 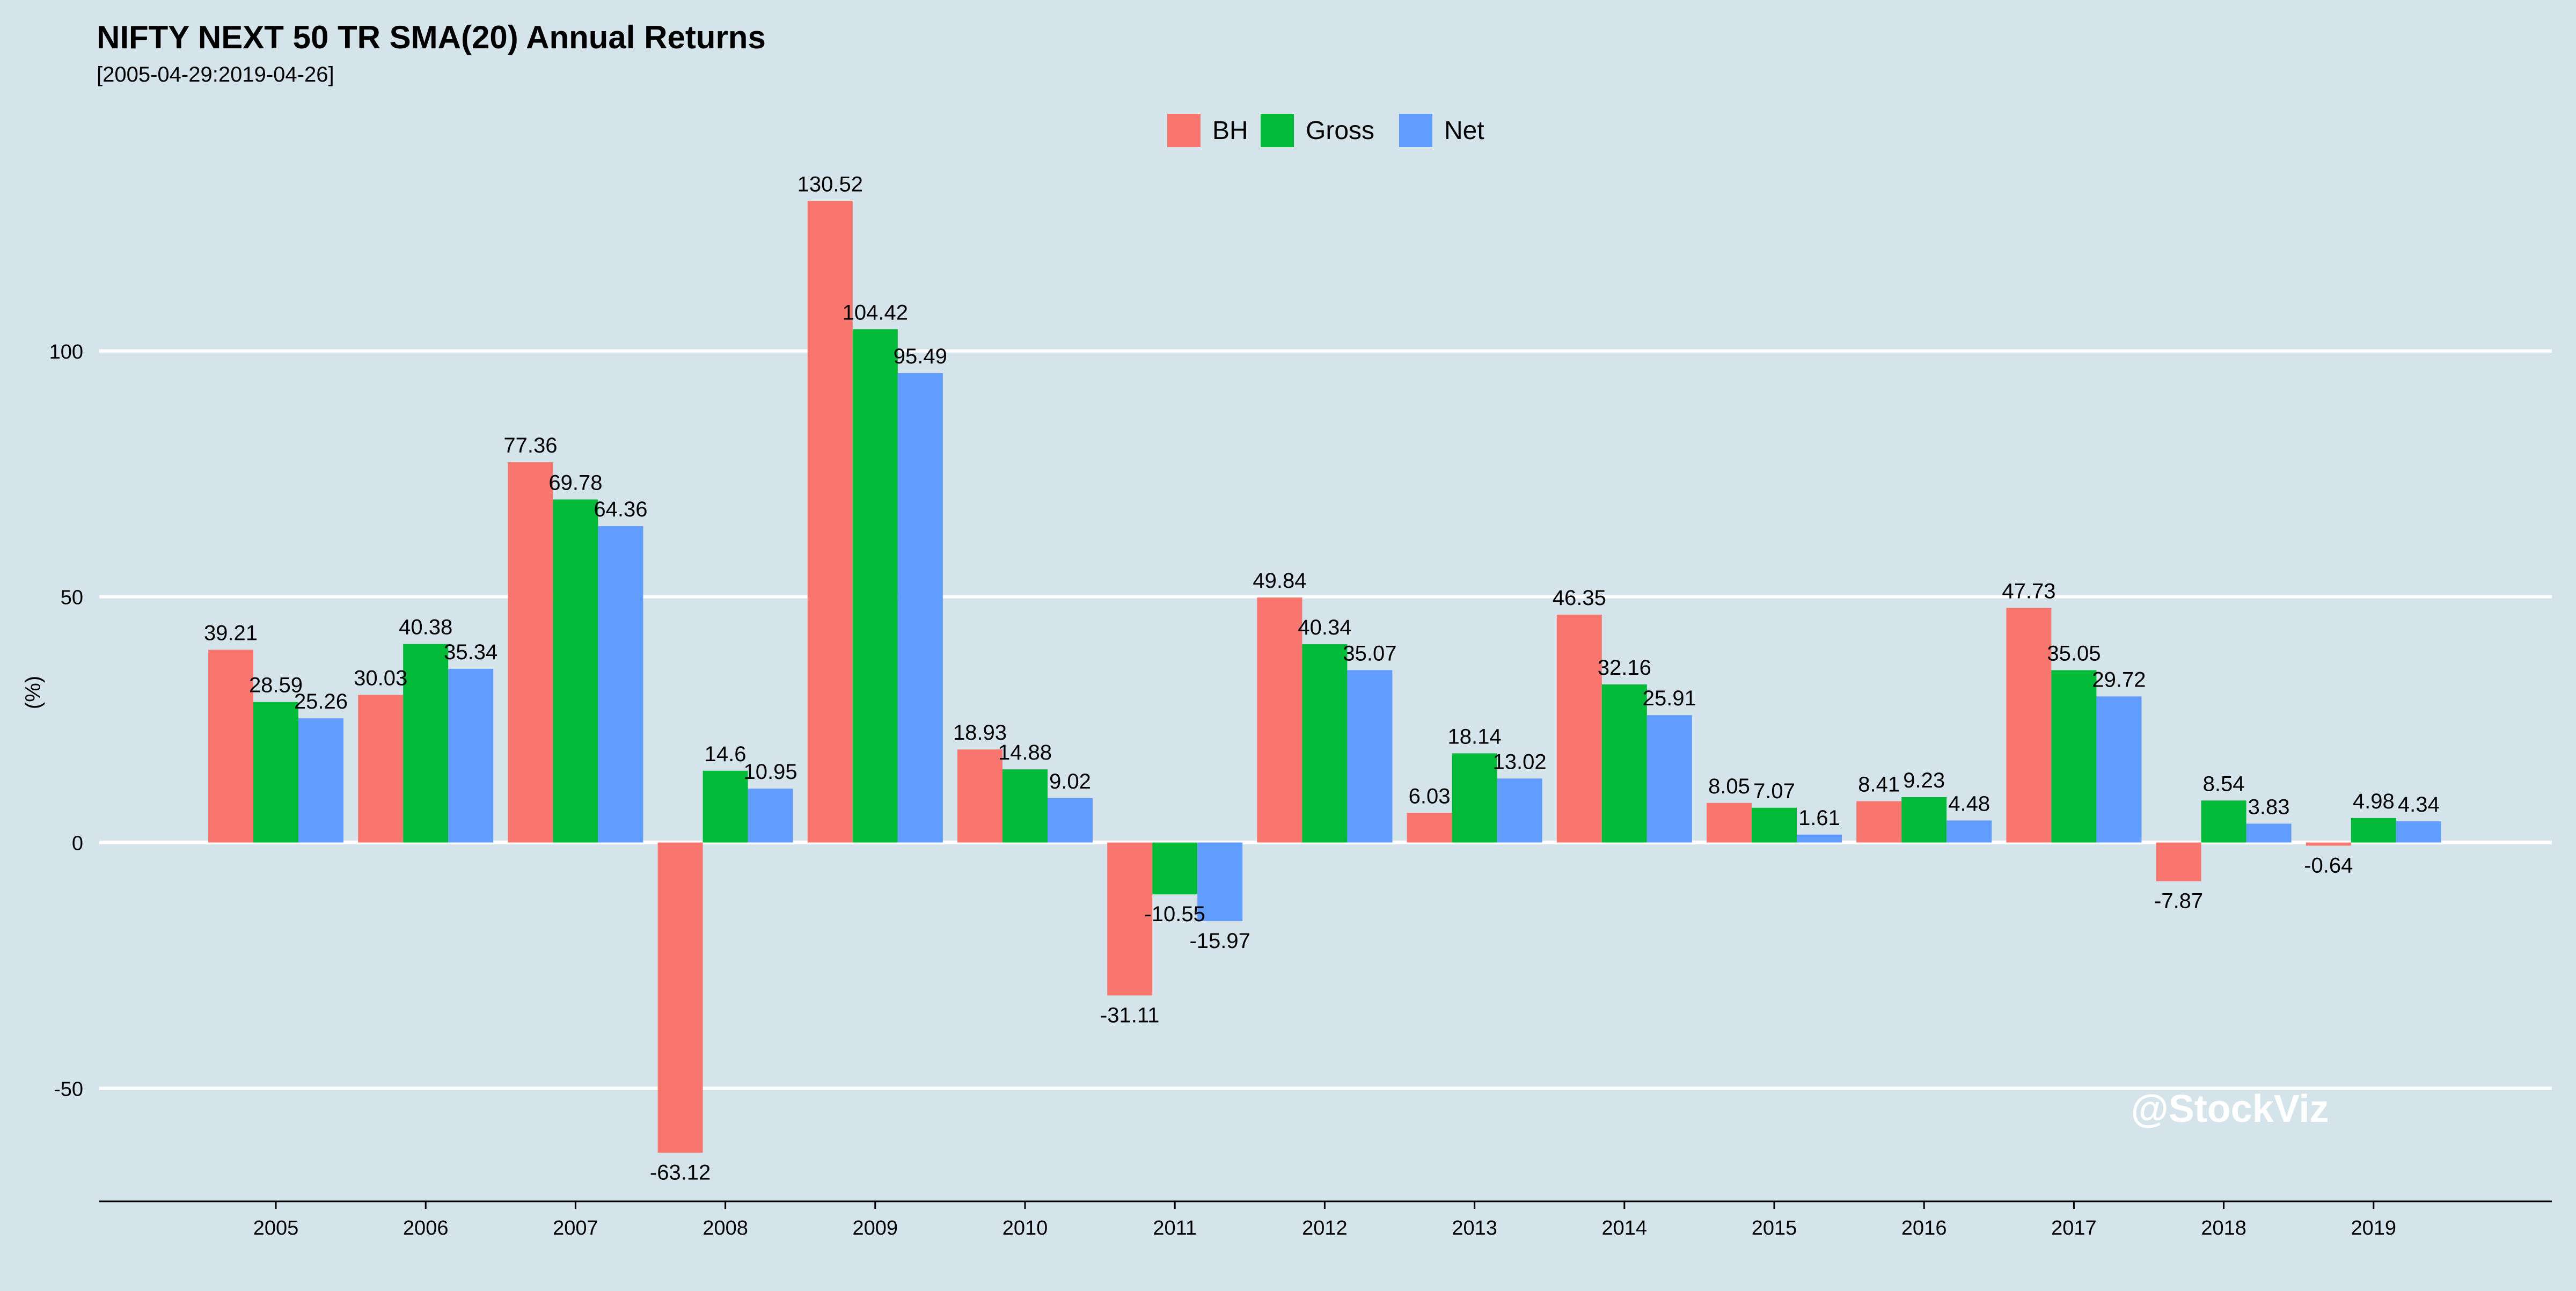 What do you see at coordinates (2230, 1109) in the screenshot?
I see `watermark: @StockViz` at bounding box center [2230, 1109].